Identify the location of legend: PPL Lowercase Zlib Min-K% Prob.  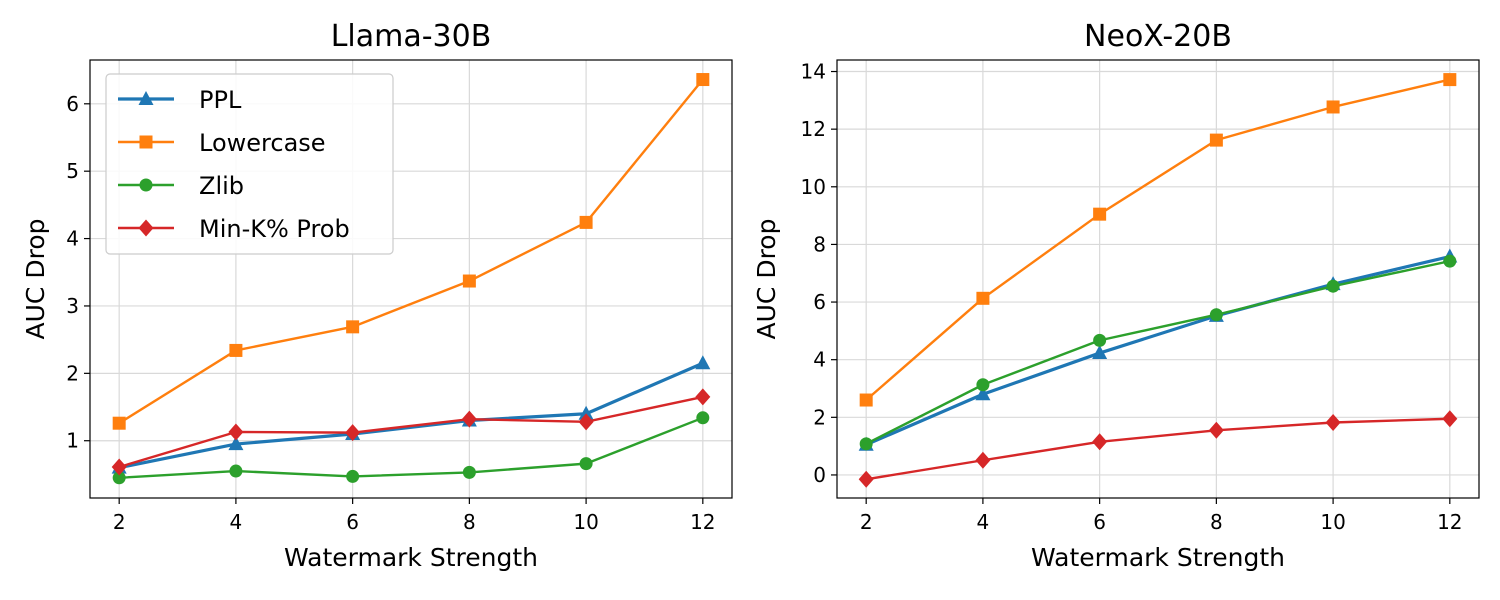
(249, 164).